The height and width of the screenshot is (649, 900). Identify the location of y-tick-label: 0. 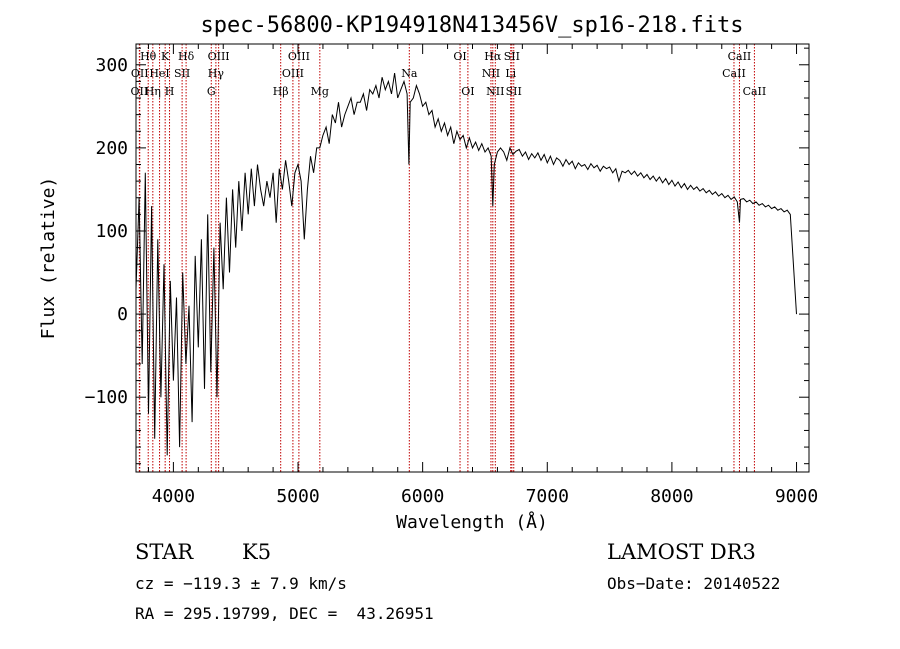
(122, 314).